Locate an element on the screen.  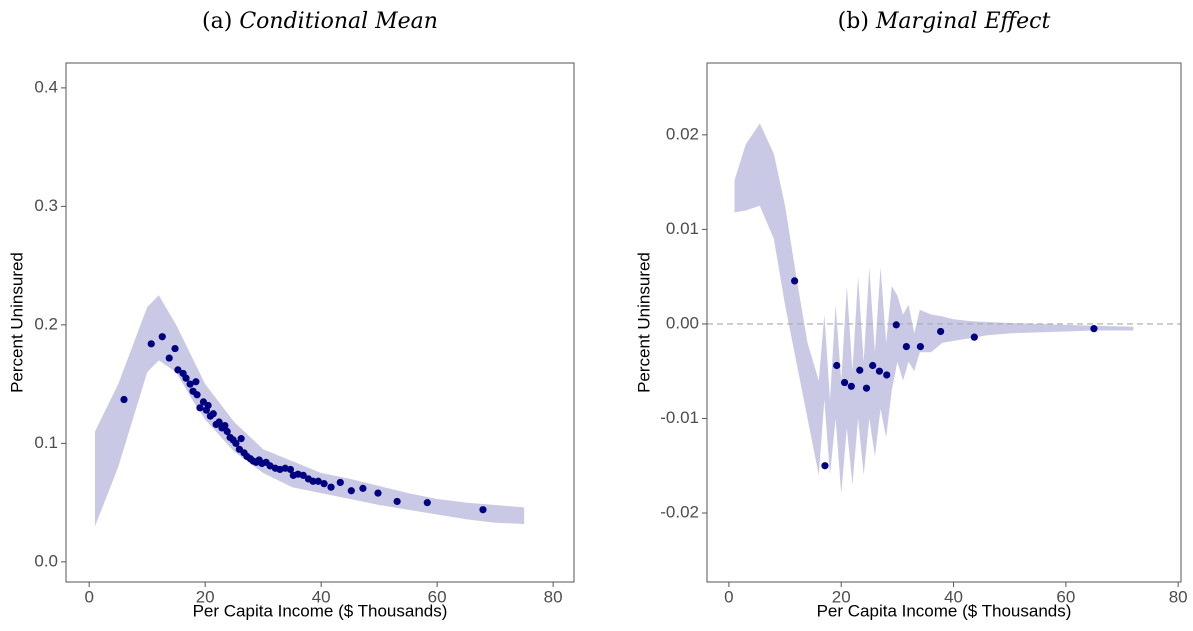
y-tick-label: 0.00 is located at coordinates (682, 322).